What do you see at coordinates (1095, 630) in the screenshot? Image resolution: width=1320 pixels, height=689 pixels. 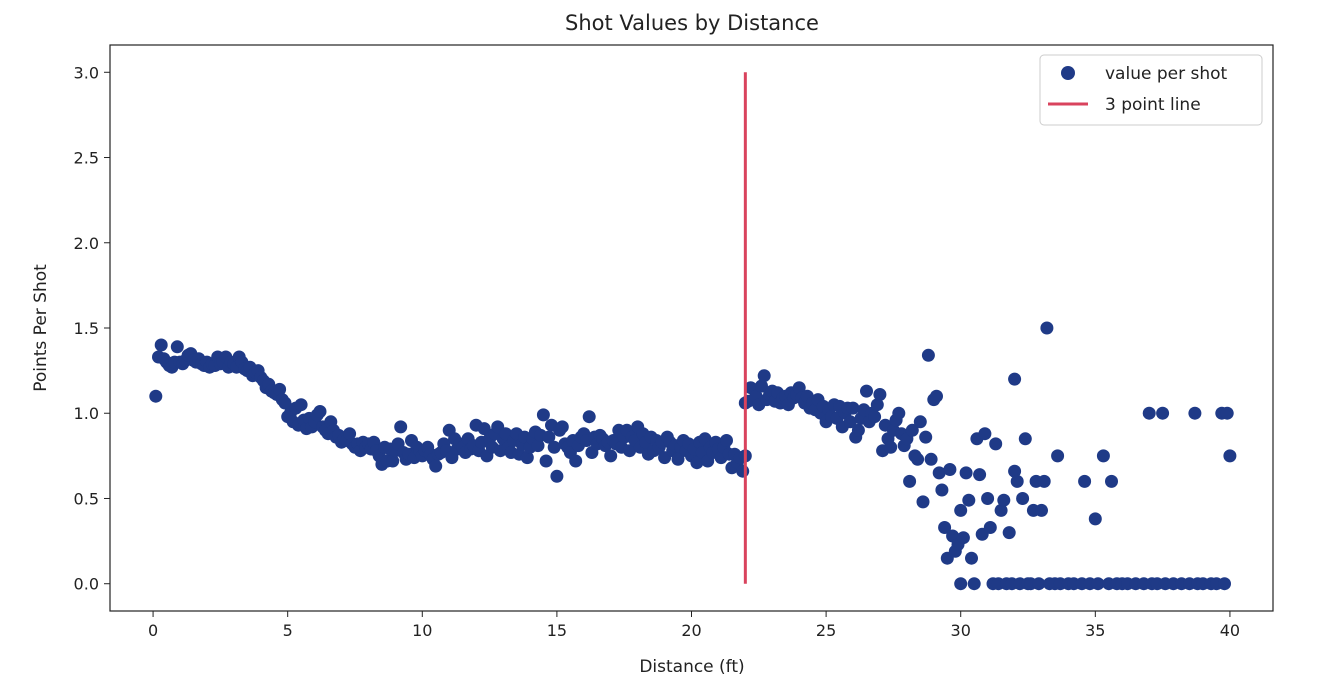 I see `x-tick-label: 35` at bounding box center [1095, 630].